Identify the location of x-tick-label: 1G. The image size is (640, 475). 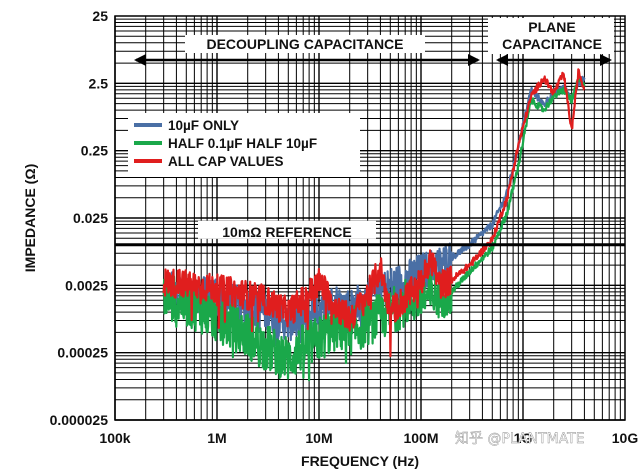
(523, 438).